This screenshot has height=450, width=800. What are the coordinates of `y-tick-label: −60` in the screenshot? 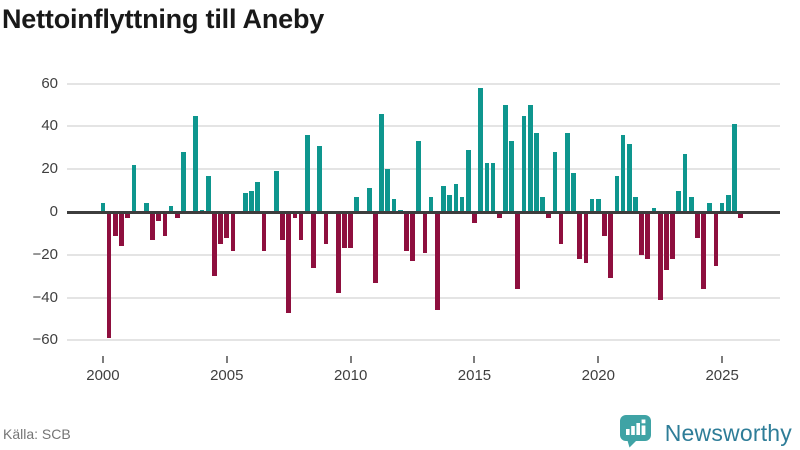 It's located at (45, 340).